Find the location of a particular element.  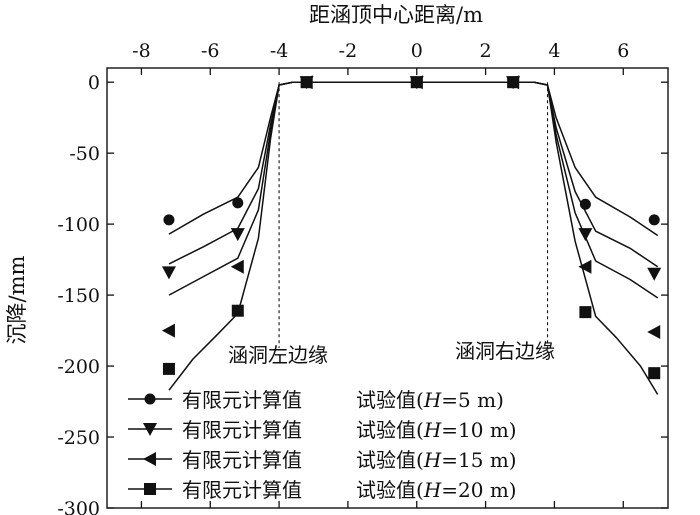

legend-marker-label: 试验值(H=10 m) is located at coordinates (436, 430).